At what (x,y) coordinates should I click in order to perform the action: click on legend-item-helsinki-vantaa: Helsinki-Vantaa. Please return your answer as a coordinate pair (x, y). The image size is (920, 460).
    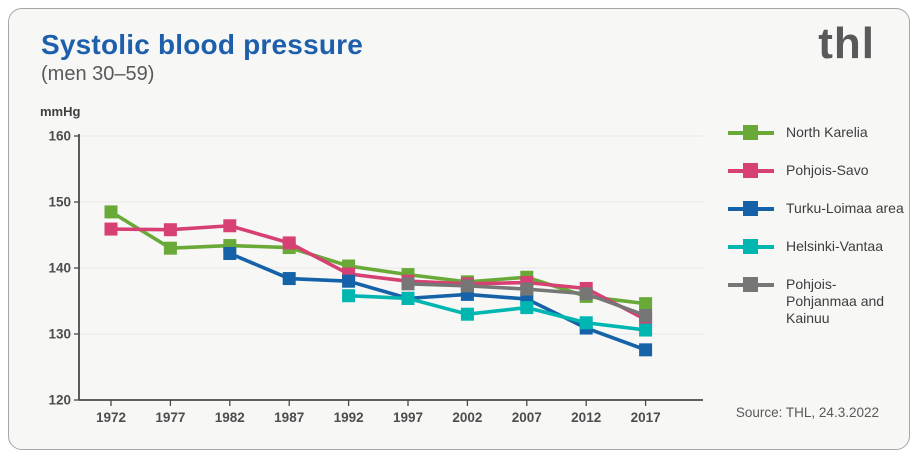
    Looking at the image, I should click on (818, 246).